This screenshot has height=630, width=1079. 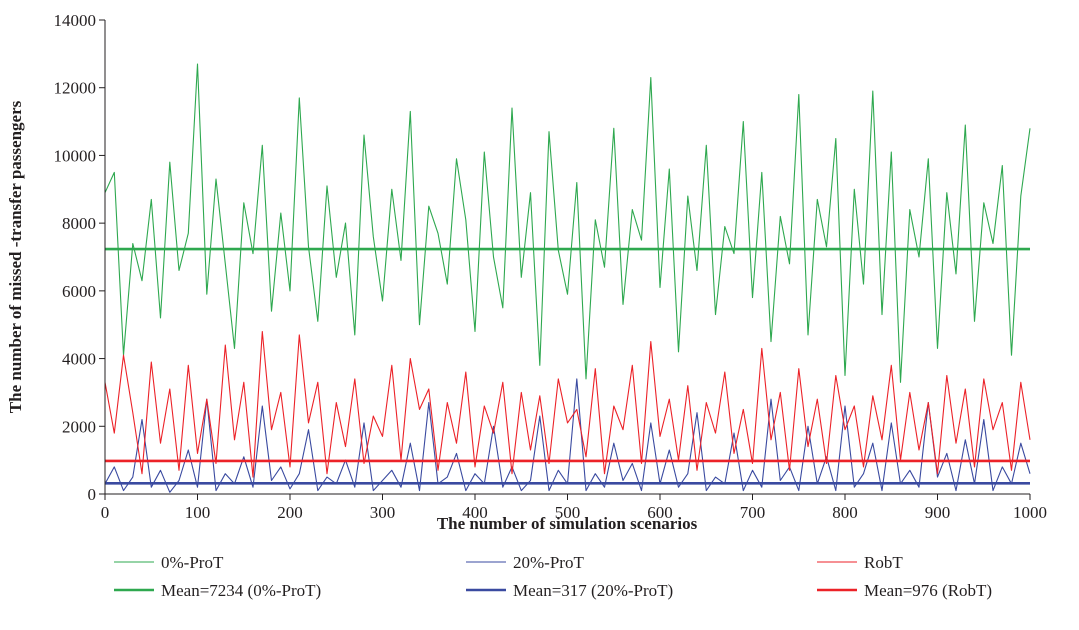 I want to click on x-tick-label: 800, so click(x=845, y=512).